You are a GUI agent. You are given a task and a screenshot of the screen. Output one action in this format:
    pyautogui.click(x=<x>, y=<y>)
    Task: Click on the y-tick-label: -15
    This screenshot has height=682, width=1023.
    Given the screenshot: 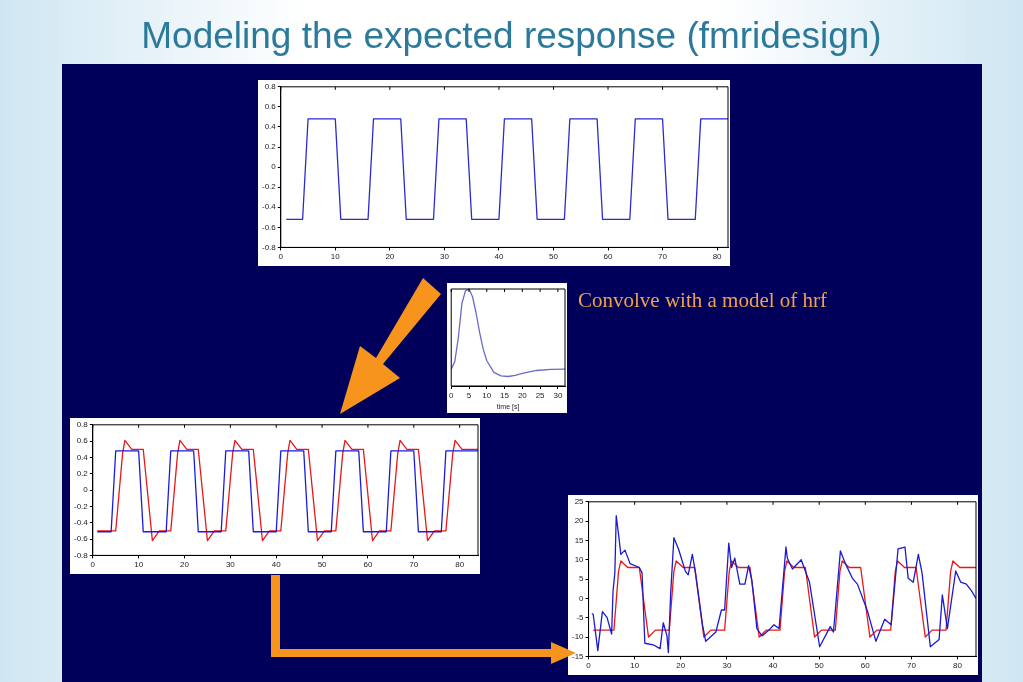 What is the action you would take?
    pyautogui.click(x=578, y=656)
    